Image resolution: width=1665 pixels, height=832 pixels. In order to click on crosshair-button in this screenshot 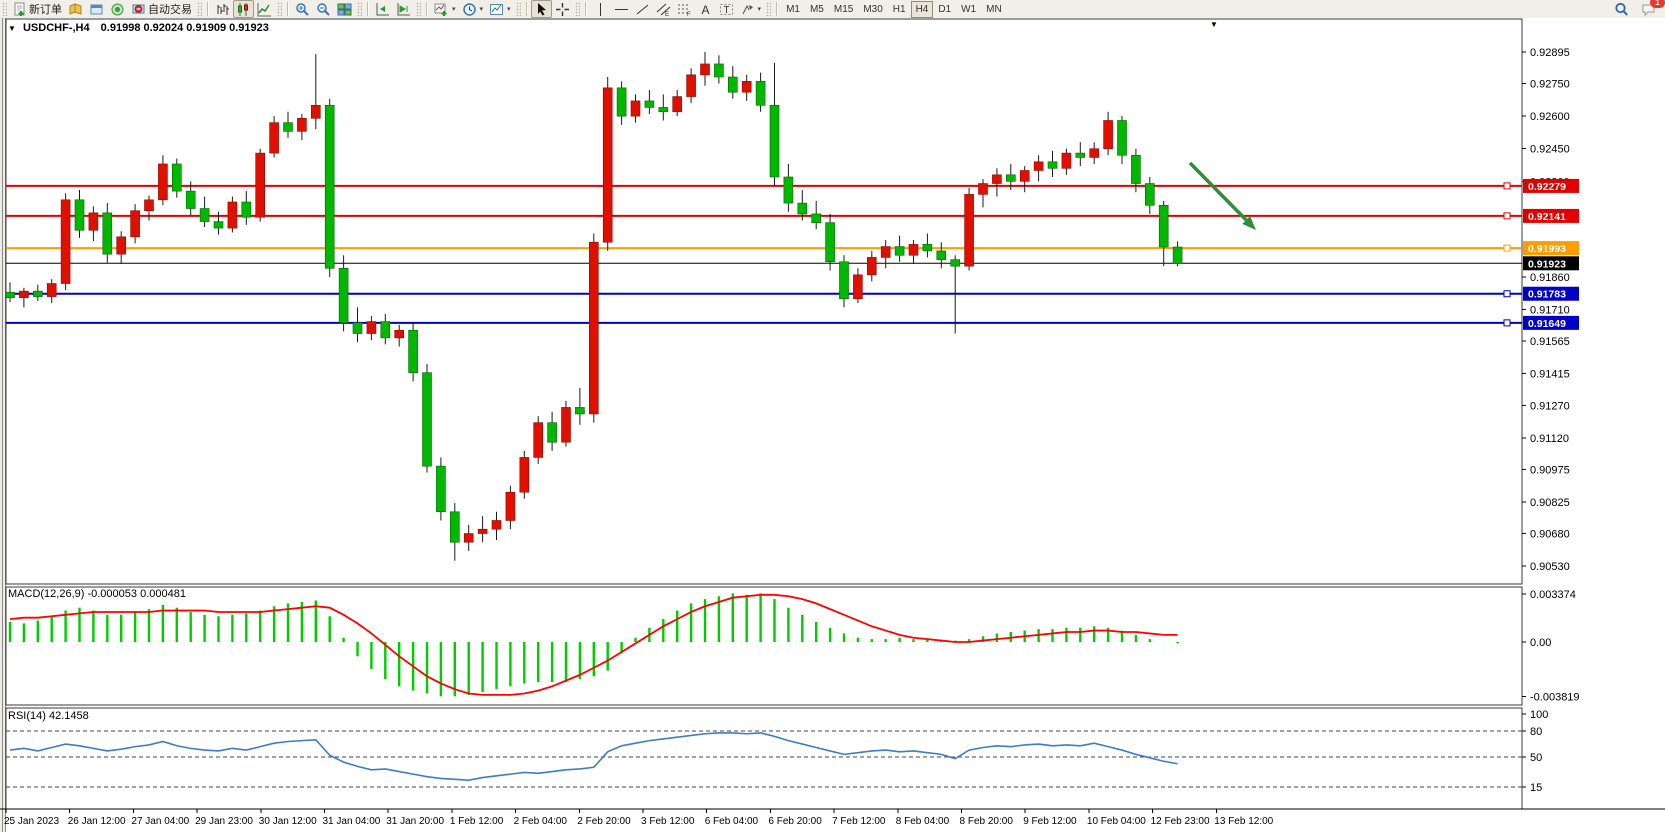, I will do `click(562, 9)`.